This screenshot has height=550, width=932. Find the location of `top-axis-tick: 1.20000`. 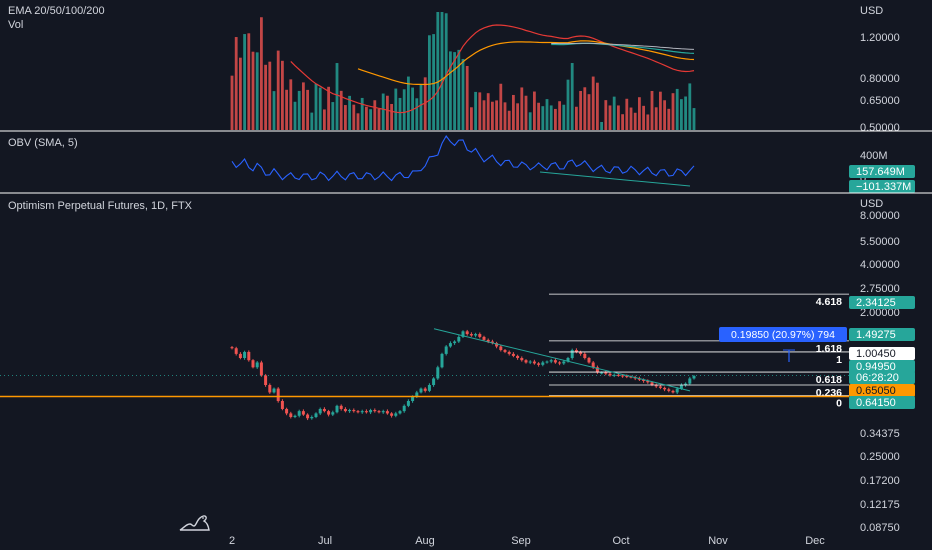

top-axis-tick: 1.20000 is located at coordinates (880, 38).